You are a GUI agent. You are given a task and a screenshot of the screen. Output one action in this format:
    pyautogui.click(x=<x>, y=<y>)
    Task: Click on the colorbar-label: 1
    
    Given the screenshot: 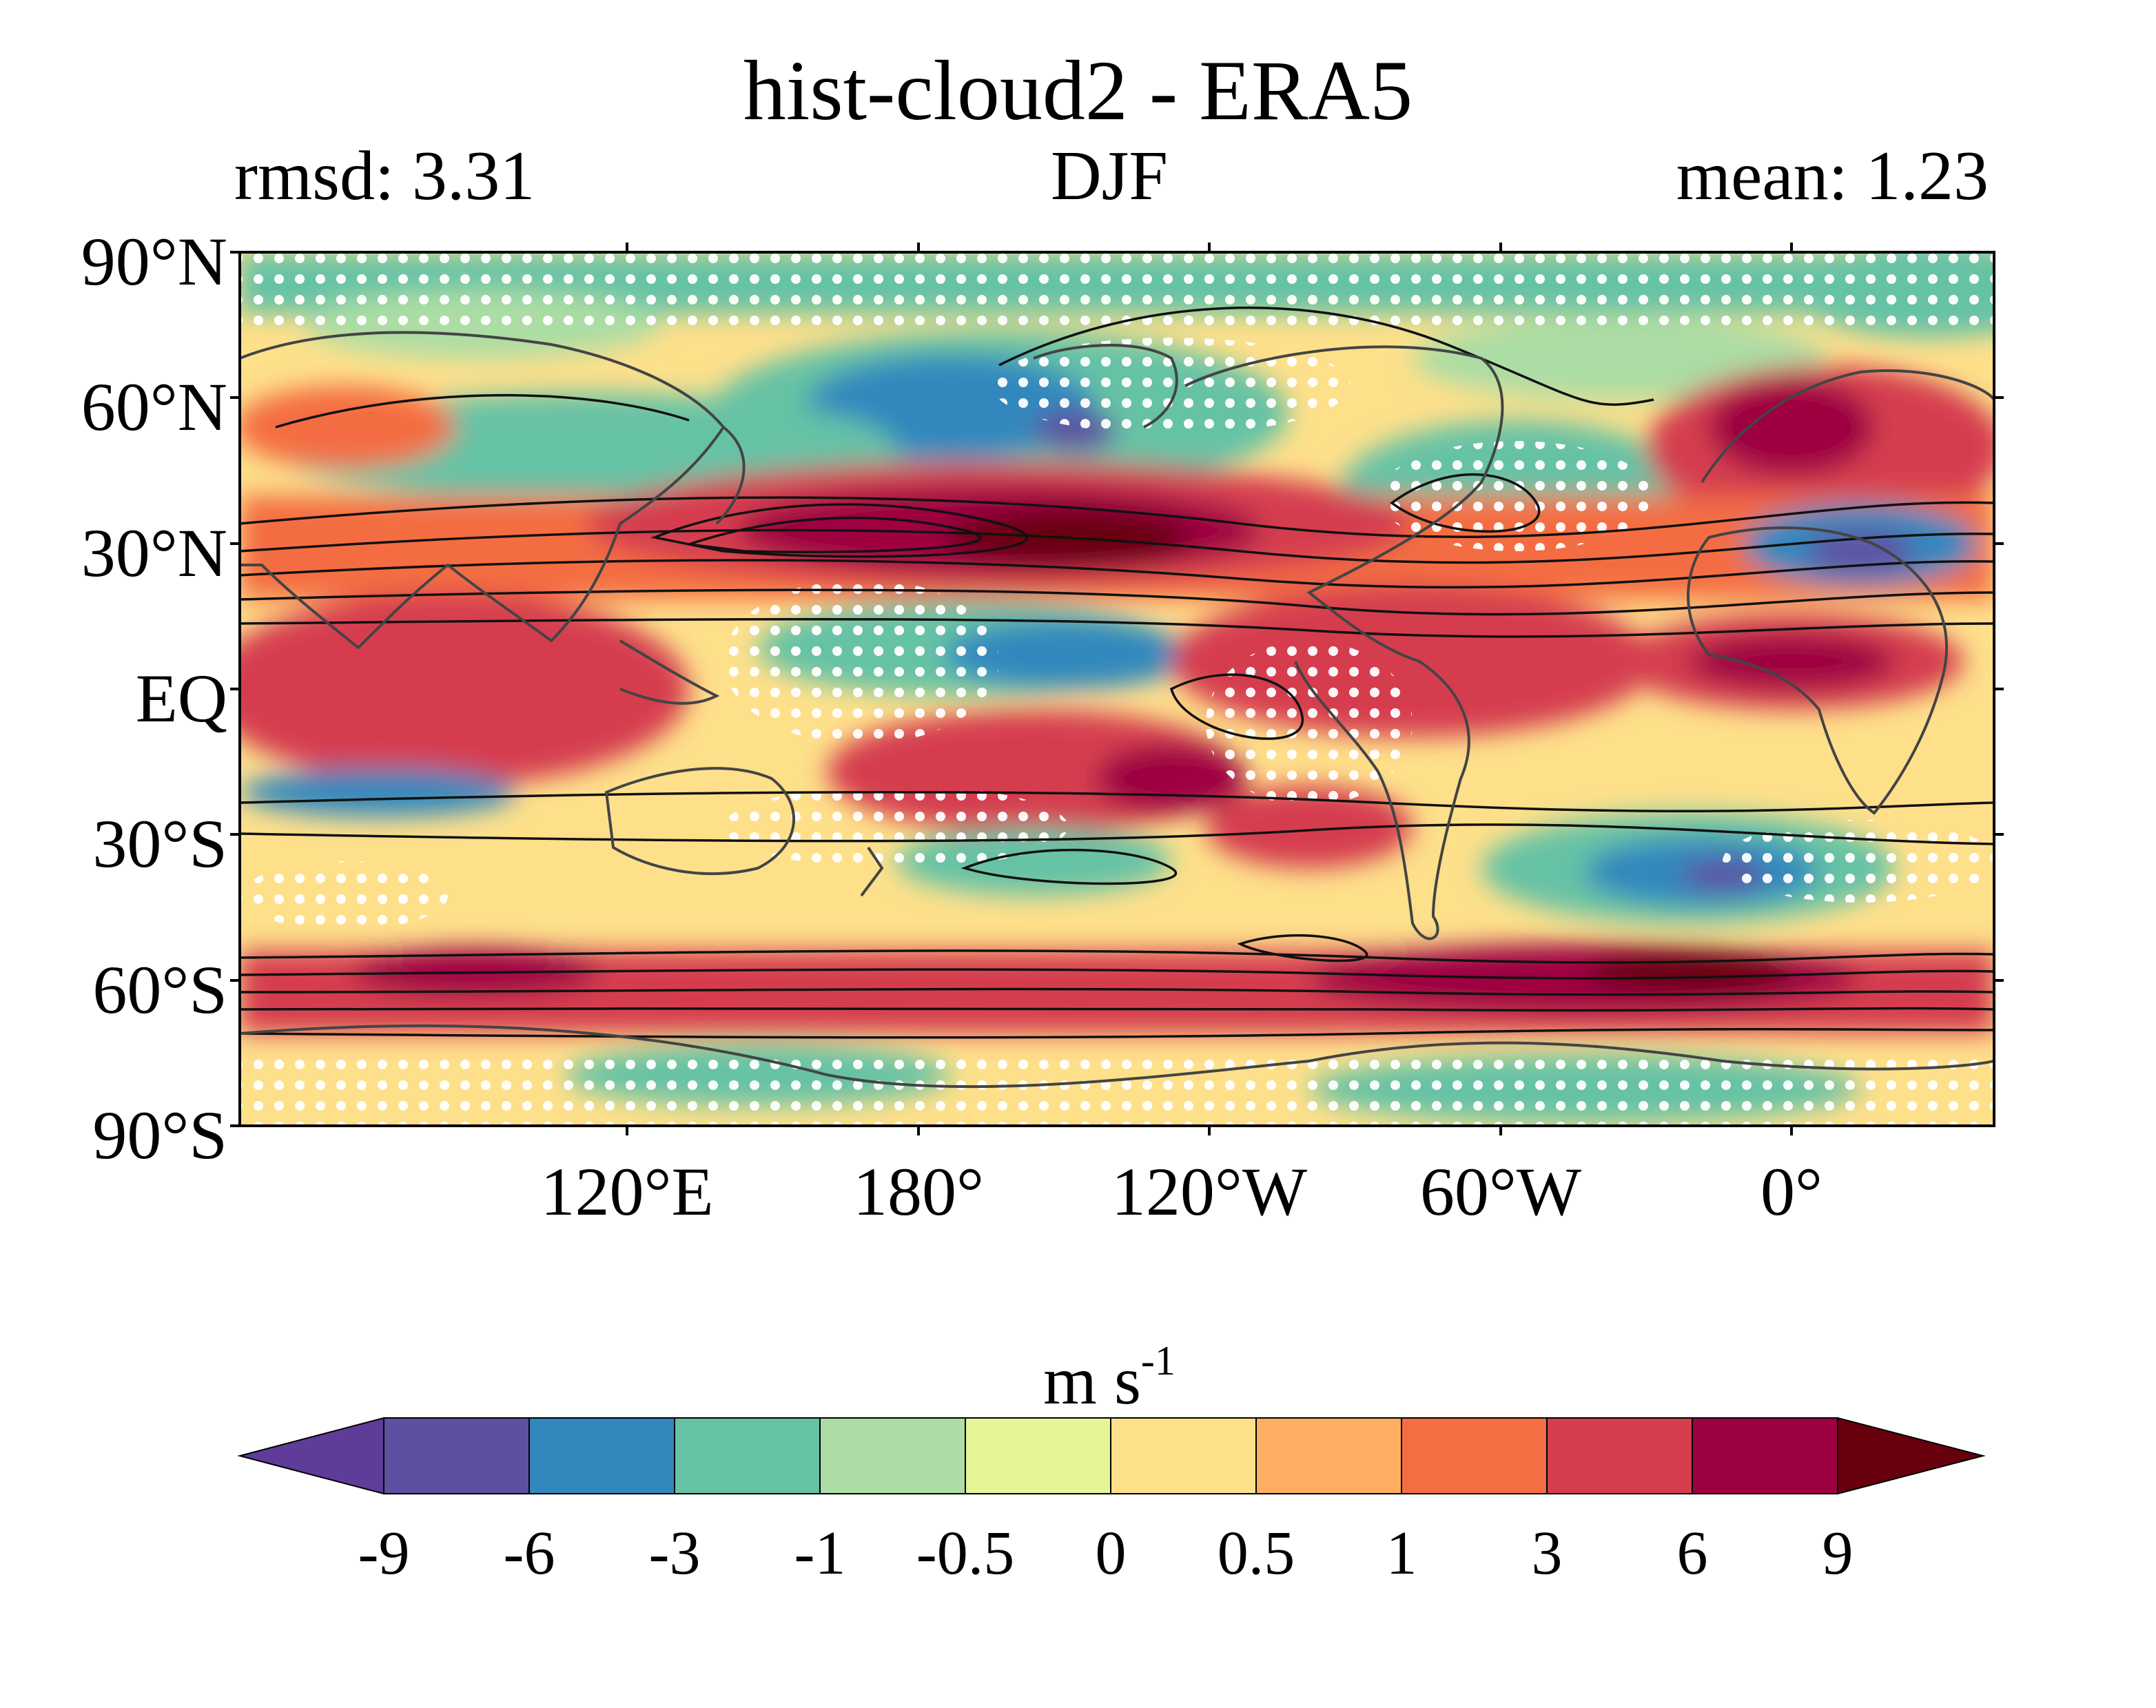 What is the action you would take?
    pyautogui.click(x=1401, y=1553)
    